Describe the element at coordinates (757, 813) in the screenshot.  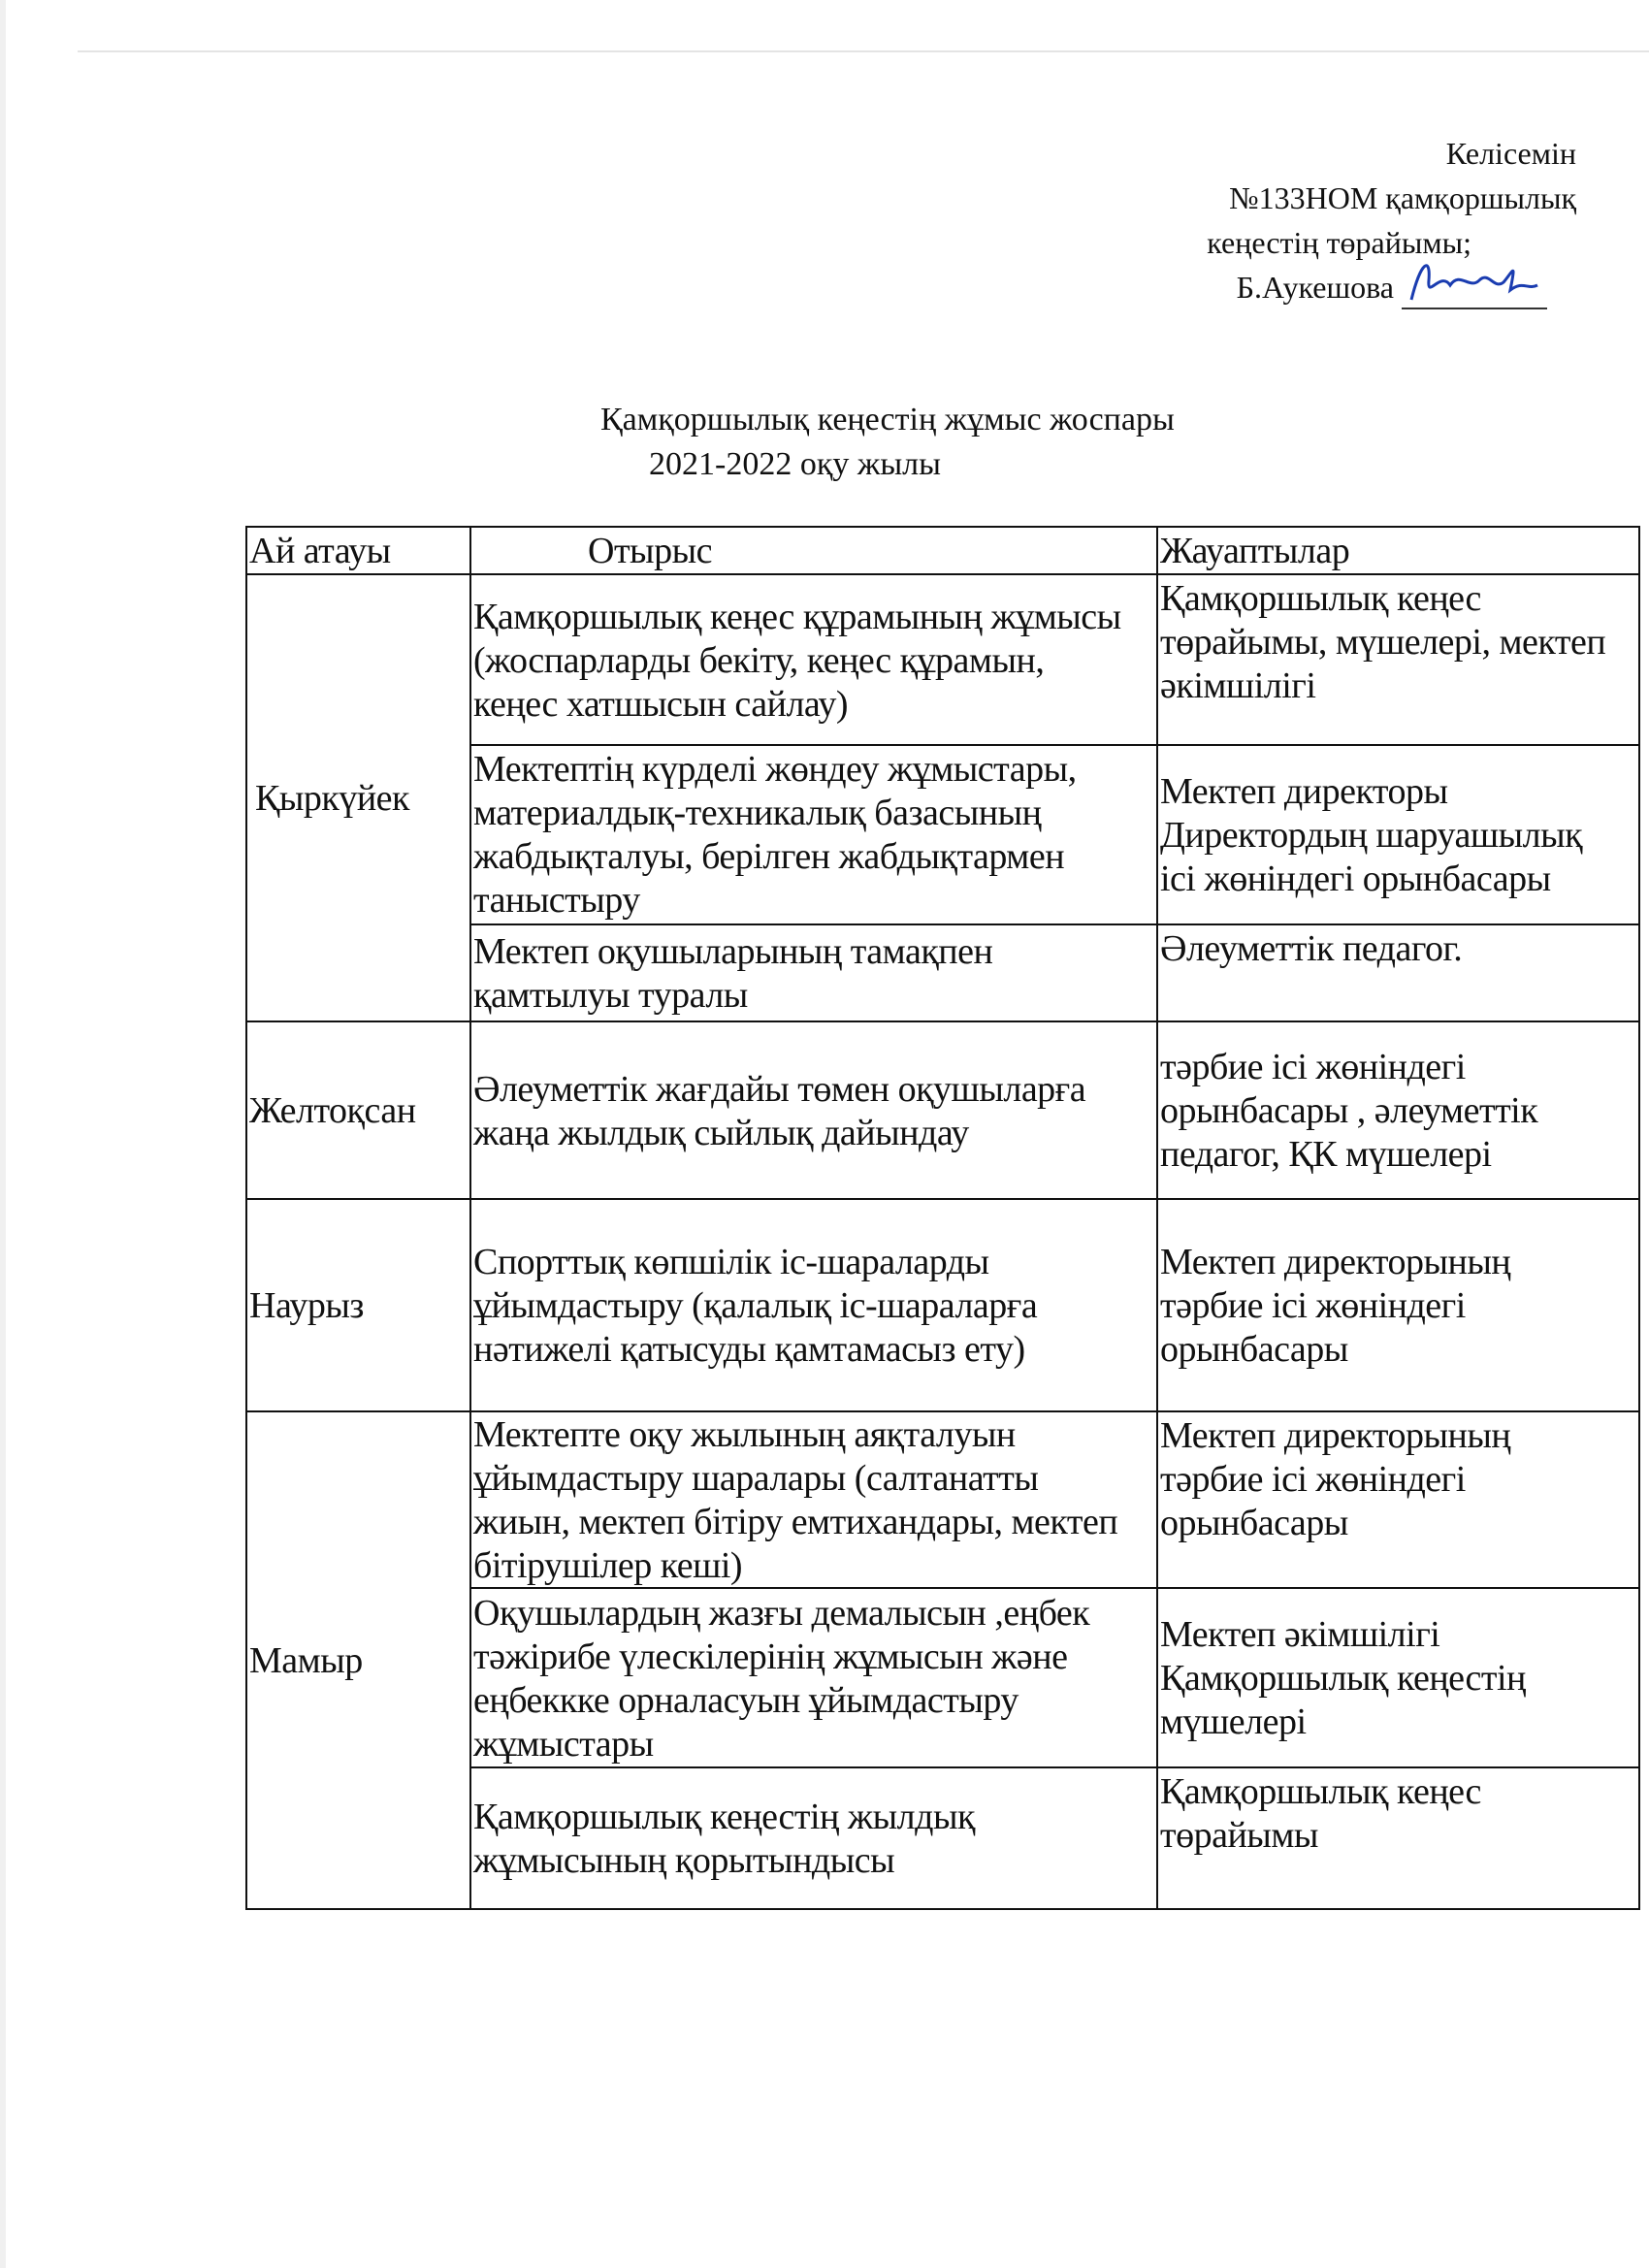
I see `meeting-text-line: материалдық-техникалық базасының` at that location.